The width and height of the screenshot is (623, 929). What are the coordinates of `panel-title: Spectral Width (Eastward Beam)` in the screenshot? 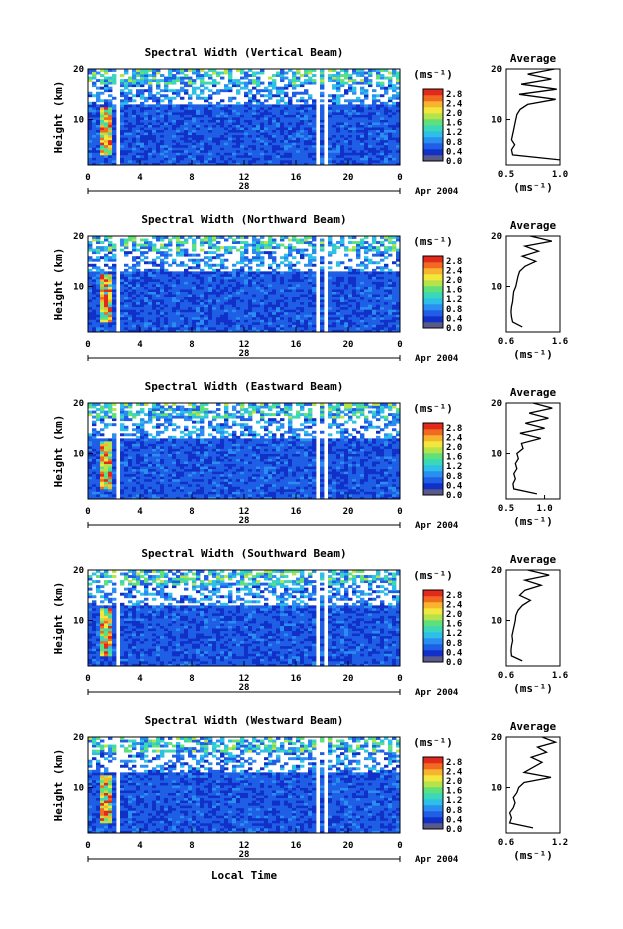 It's located at (244, 386).